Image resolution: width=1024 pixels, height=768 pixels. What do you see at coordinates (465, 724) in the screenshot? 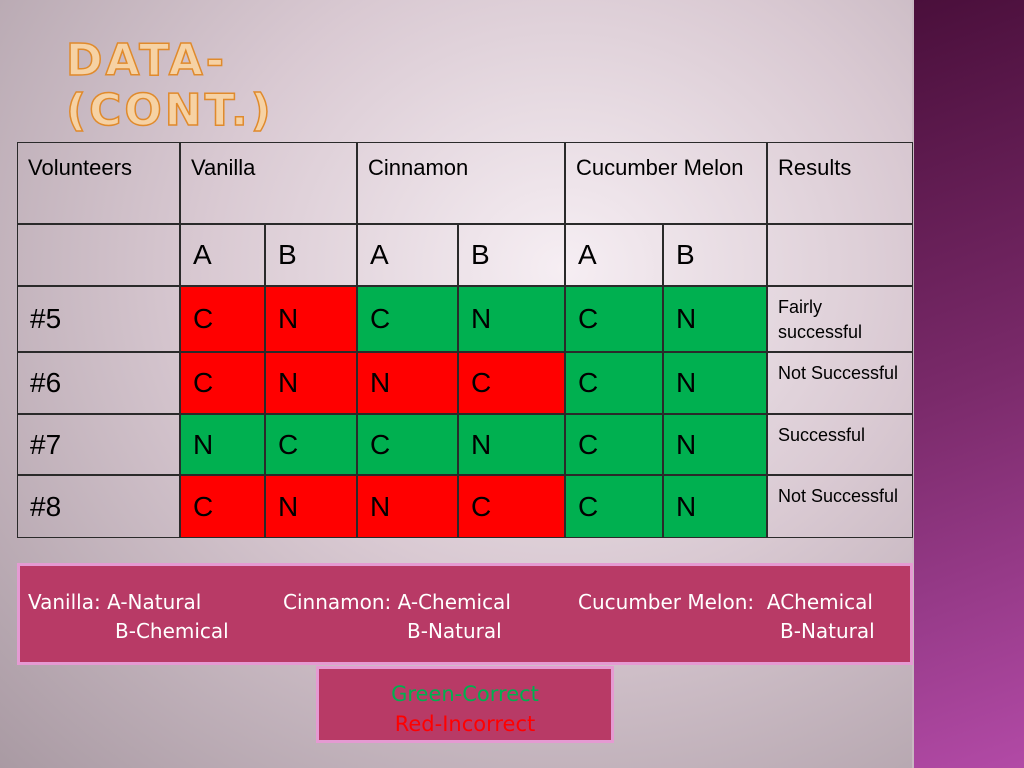
I see `key-item: Red-Incorrect` at bounding box center [465, 724].